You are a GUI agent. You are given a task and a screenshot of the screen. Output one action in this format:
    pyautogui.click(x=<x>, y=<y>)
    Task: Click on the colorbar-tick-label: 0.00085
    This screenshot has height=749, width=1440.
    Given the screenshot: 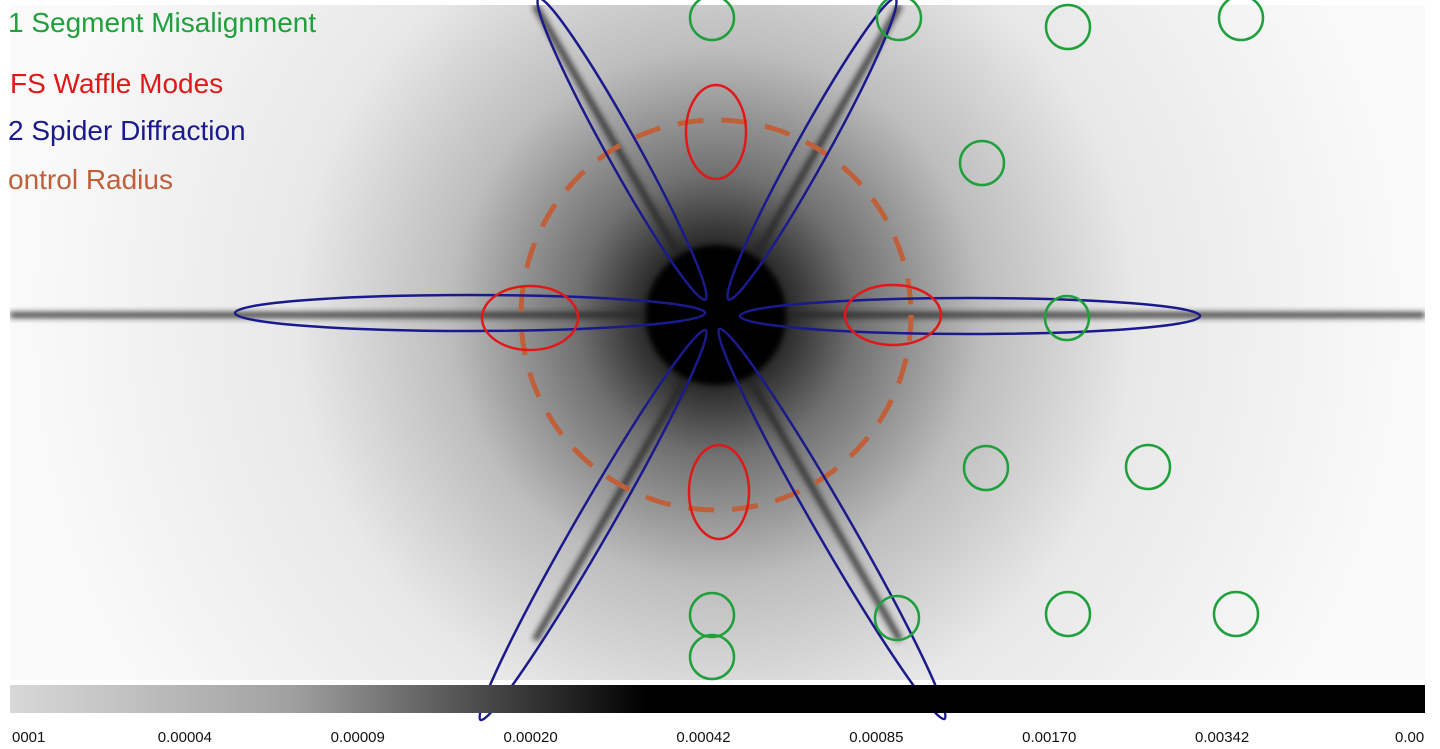 What is the action you would take?
    pyautogui.click(x=876, y=737)
    